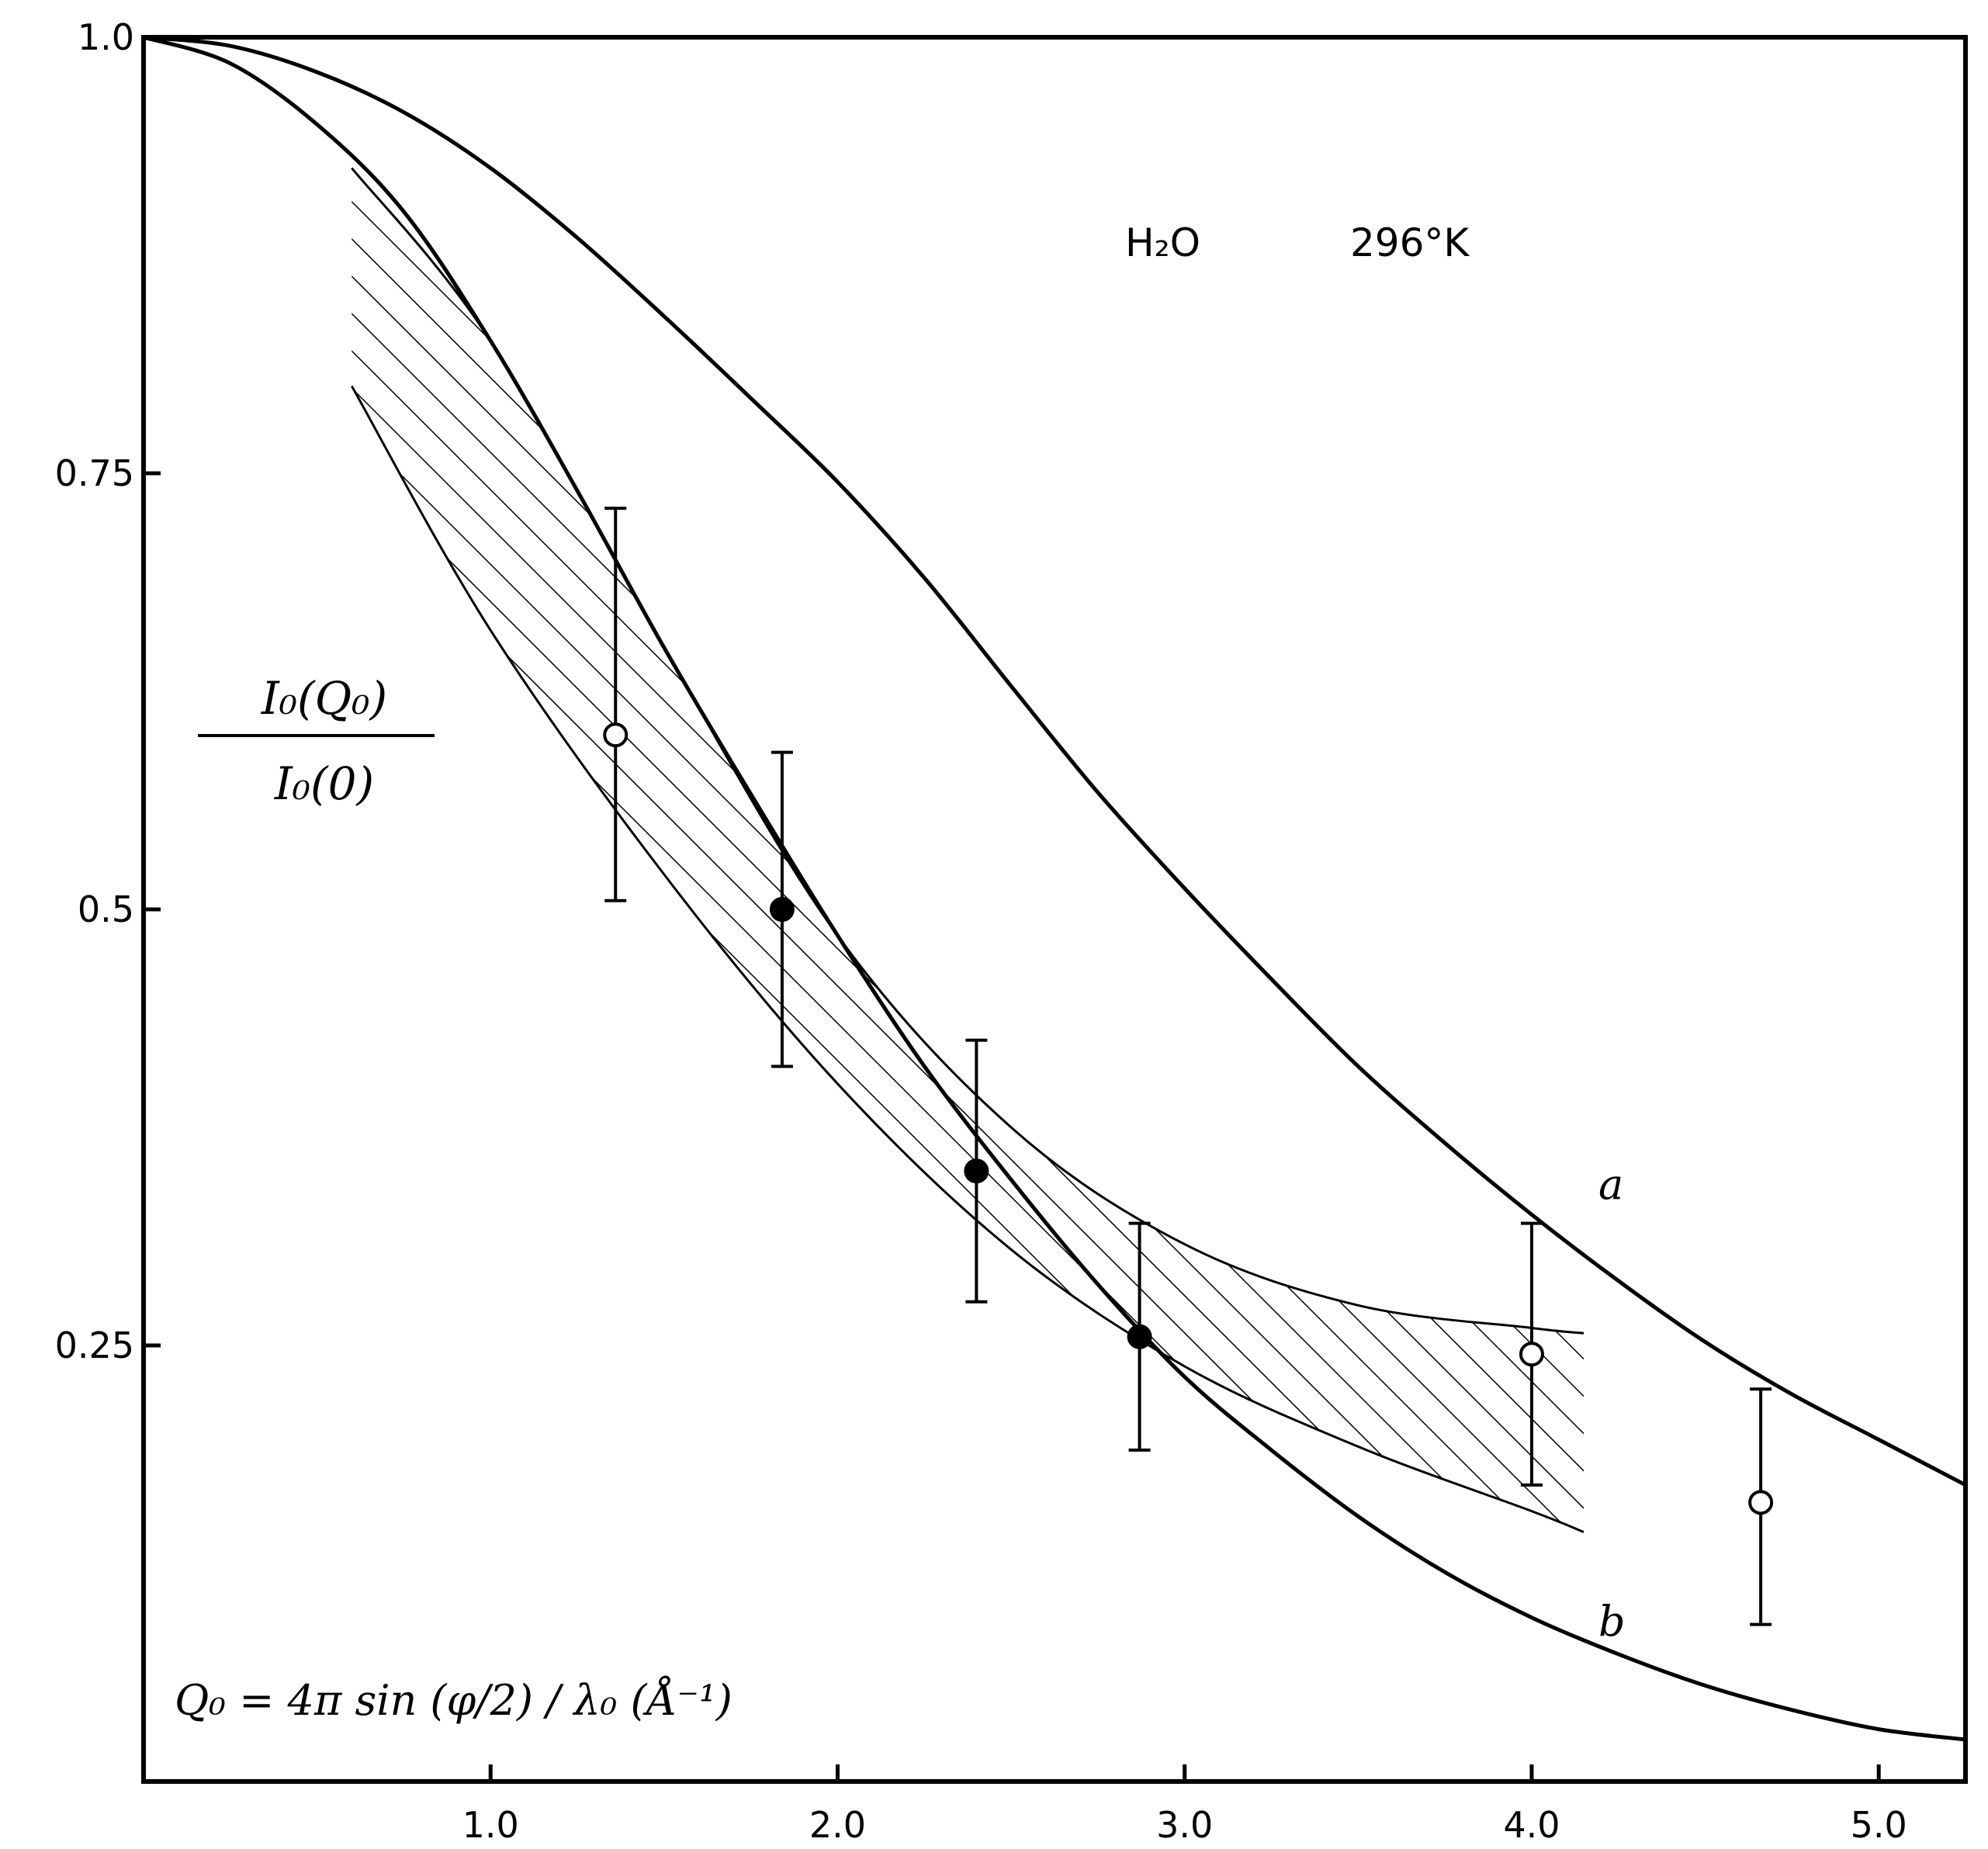  Describe the element at coordinates (94, 473) in the screenshot. I see `y-tick-label-3: 0.75` at that location.